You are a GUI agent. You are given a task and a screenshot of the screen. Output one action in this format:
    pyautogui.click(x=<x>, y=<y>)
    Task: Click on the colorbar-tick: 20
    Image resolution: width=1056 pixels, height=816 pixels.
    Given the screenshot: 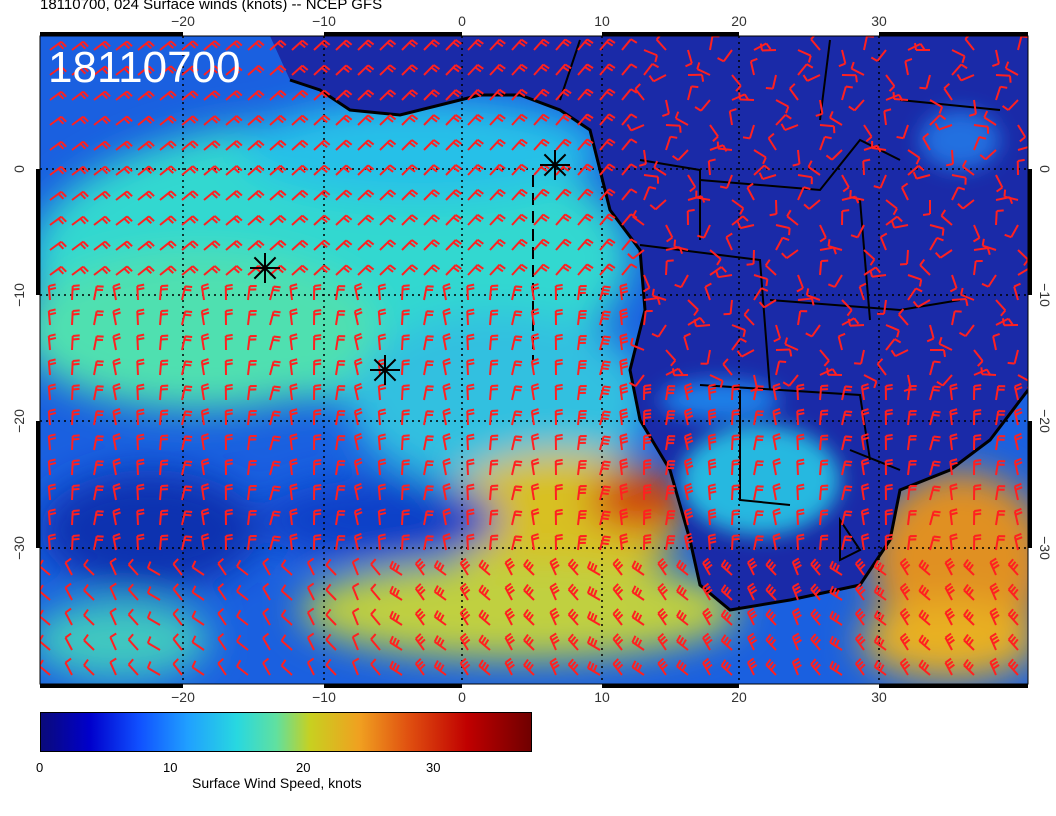 What is the action you would take?
    pyautogui.click(x=303, y=767)
    